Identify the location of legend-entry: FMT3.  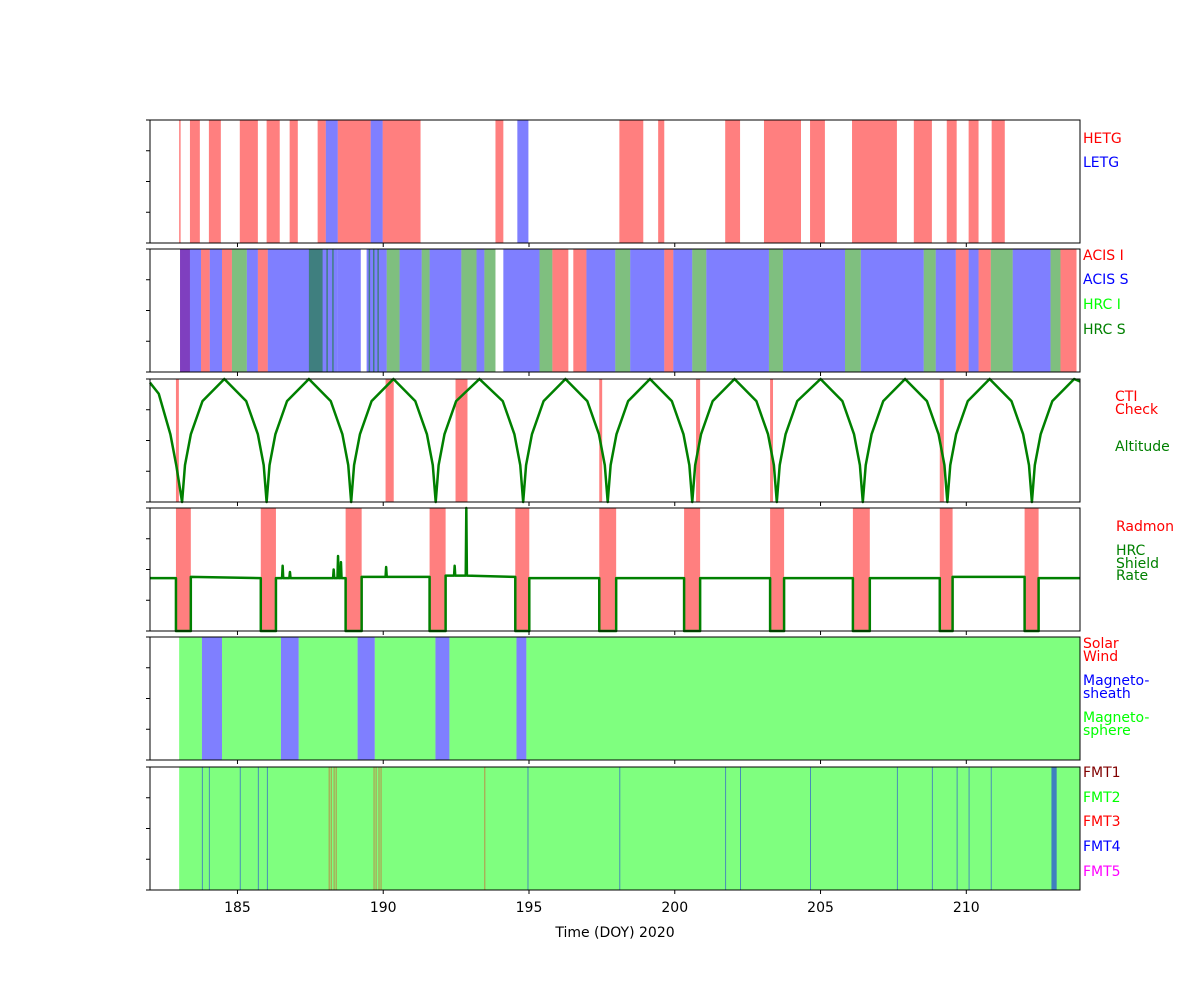
(1102, 822).